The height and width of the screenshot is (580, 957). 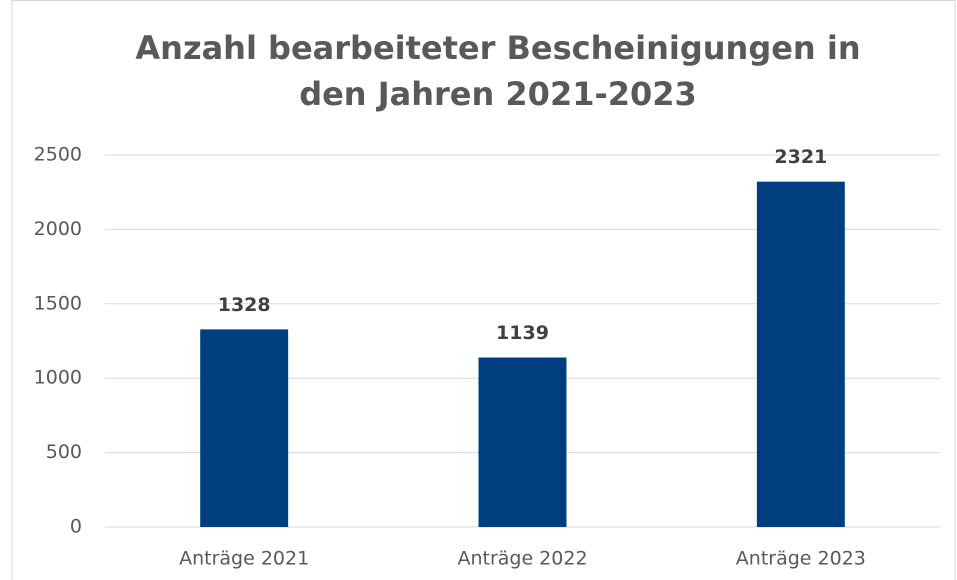 What do you see at coordinates (58, 378) in the screenshot?
I see `y-tick-label: 1000` at bounding box center [58, 378].